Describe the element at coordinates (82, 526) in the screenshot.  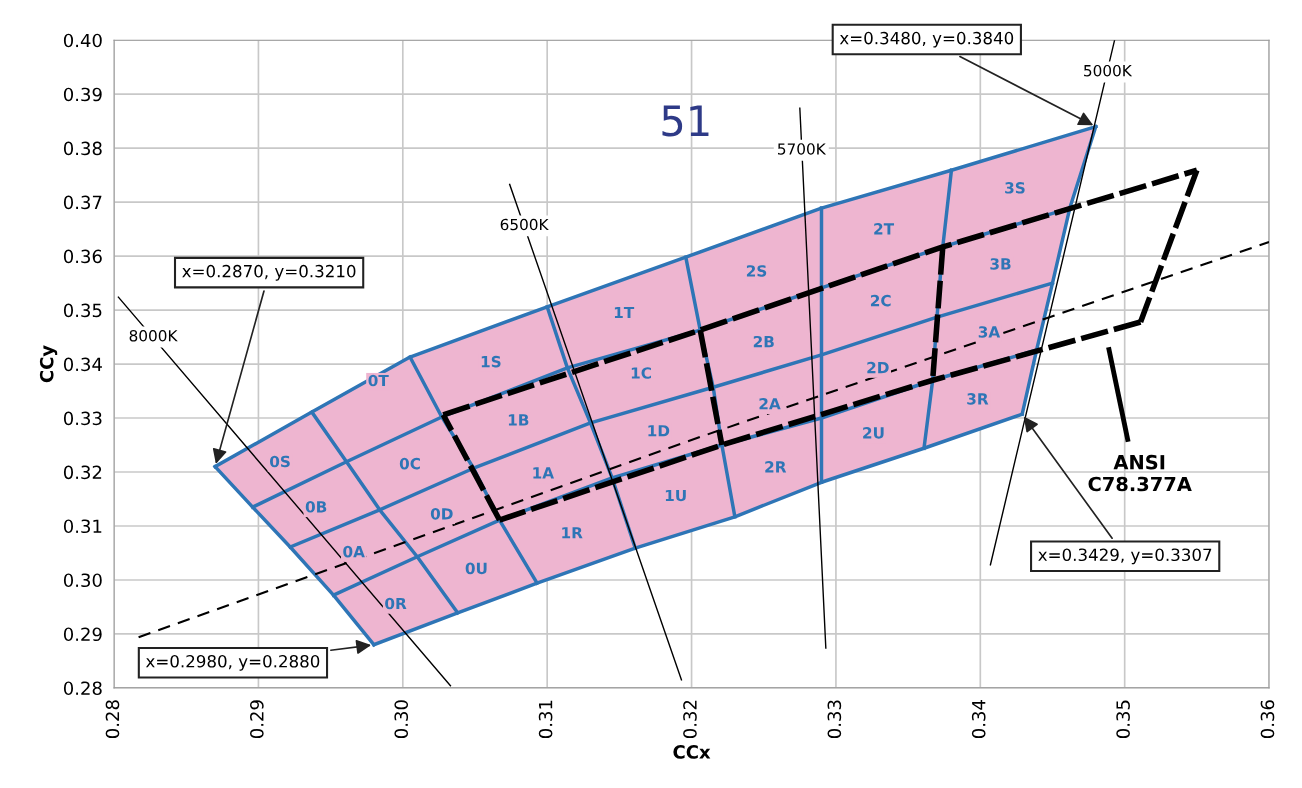
I see `y-tick-label: 0.31` at that location.